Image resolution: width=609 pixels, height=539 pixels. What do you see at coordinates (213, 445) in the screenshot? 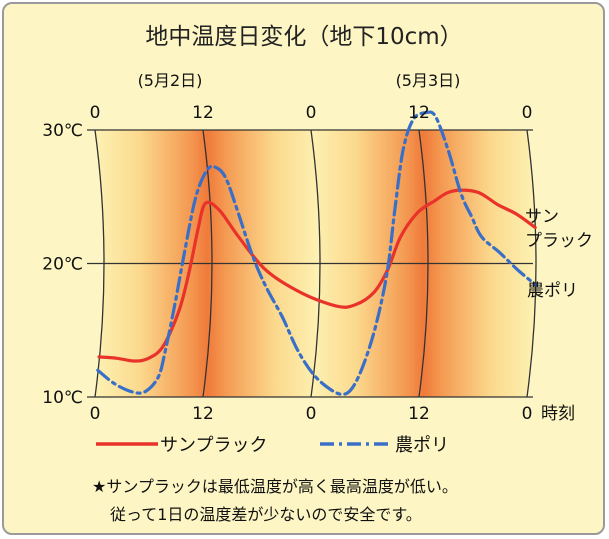
I see `legend-label-sunplak: サンプラック` at bounding box center [213, 445].